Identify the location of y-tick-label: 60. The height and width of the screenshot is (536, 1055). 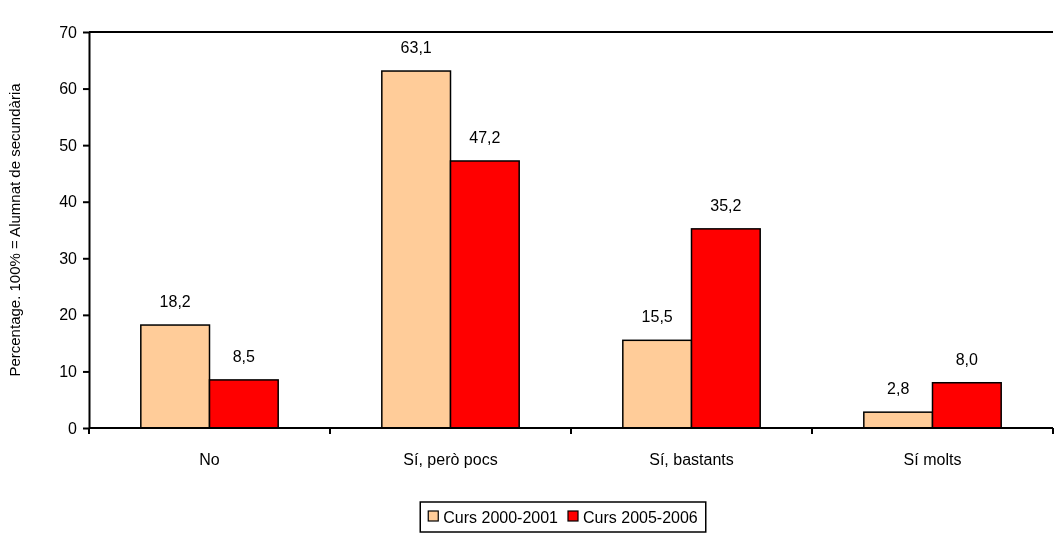
(68, 89).